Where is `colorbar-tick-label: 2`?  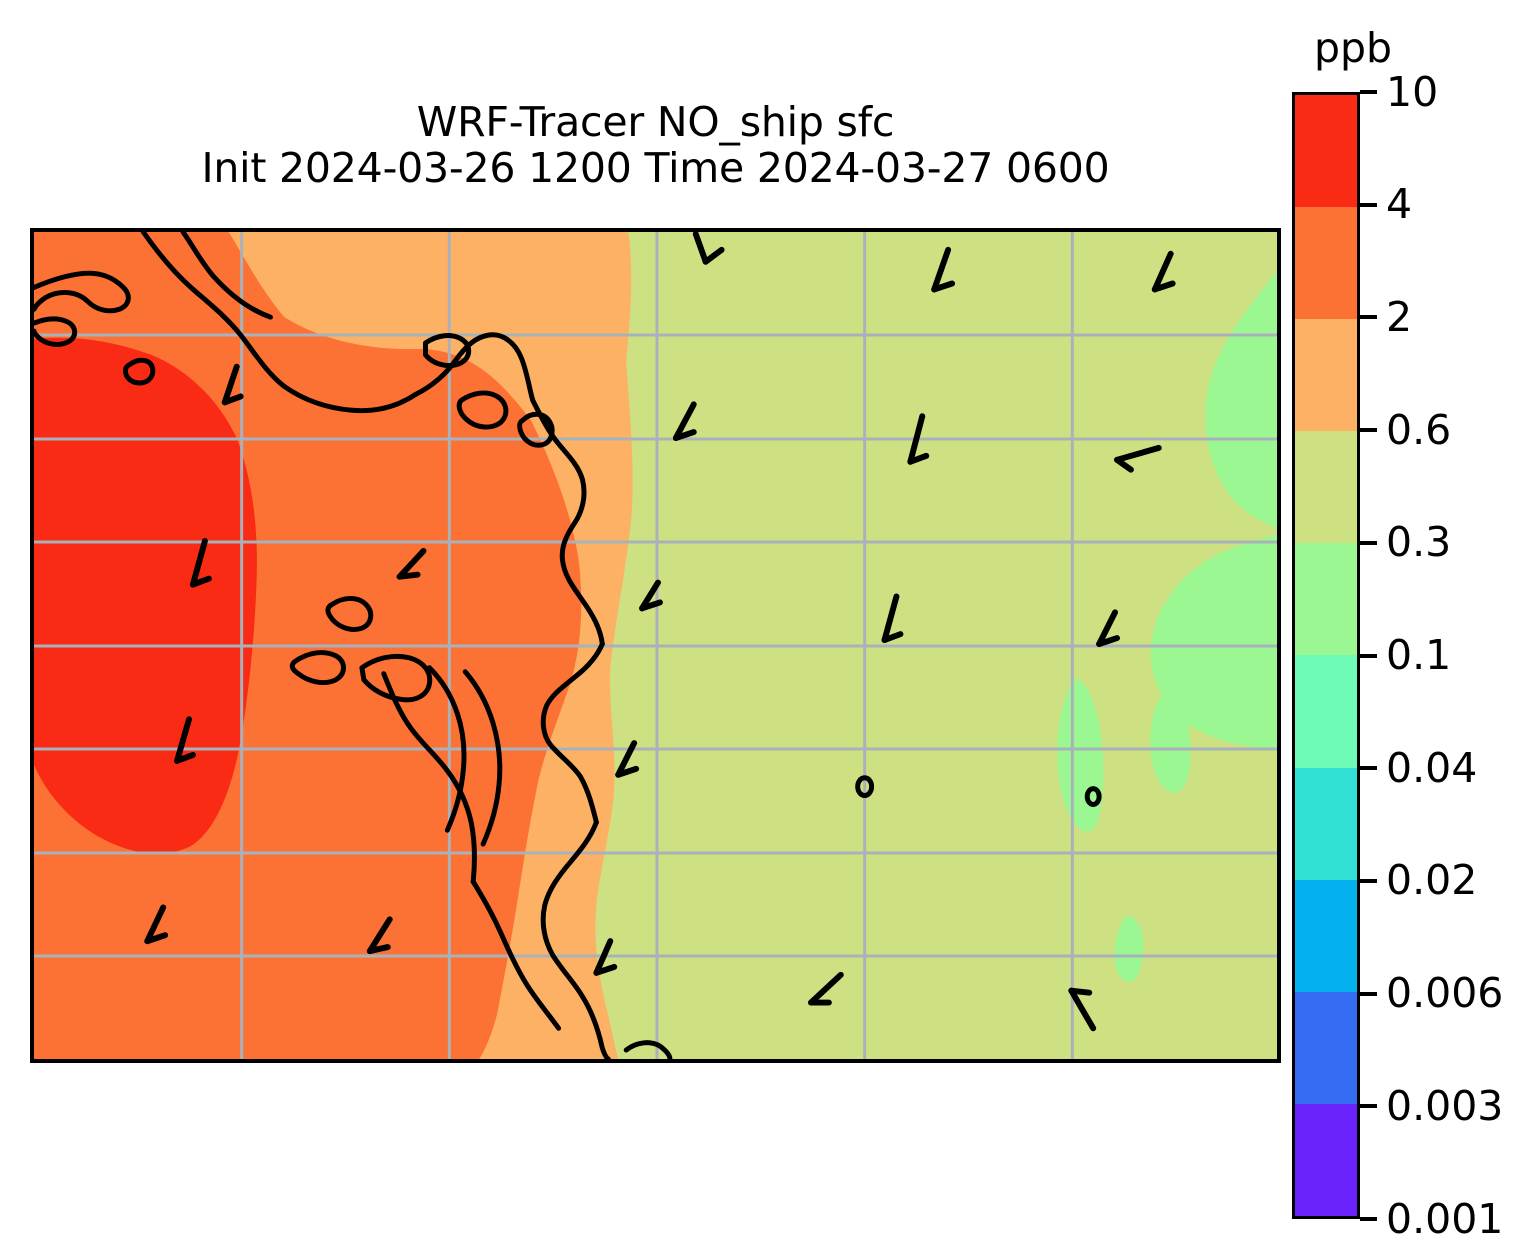
colorbar-tick-label: 2 is located at coordinates (1399, 316).